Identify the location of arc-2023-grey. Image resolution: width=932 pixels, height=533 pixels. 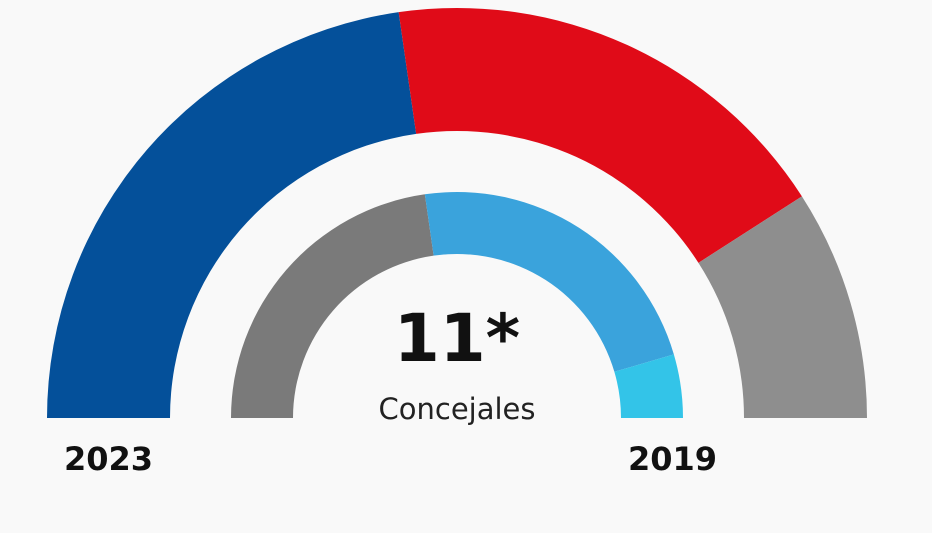
(782, 307).